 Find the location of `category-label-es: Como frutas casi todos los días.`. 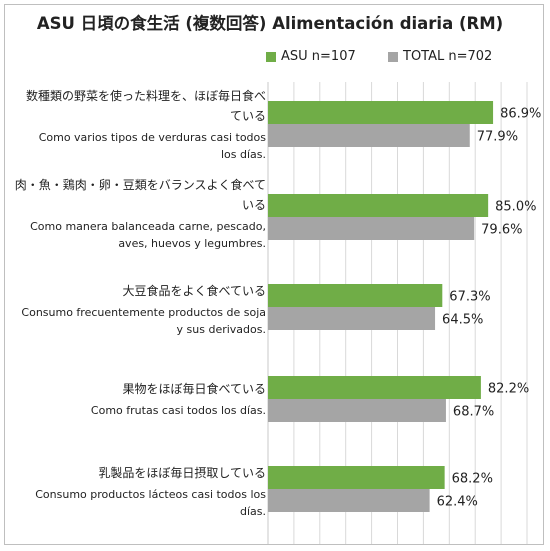

category-label-es: Como frutas casi todos los días. is located at coordinates (178, 410).